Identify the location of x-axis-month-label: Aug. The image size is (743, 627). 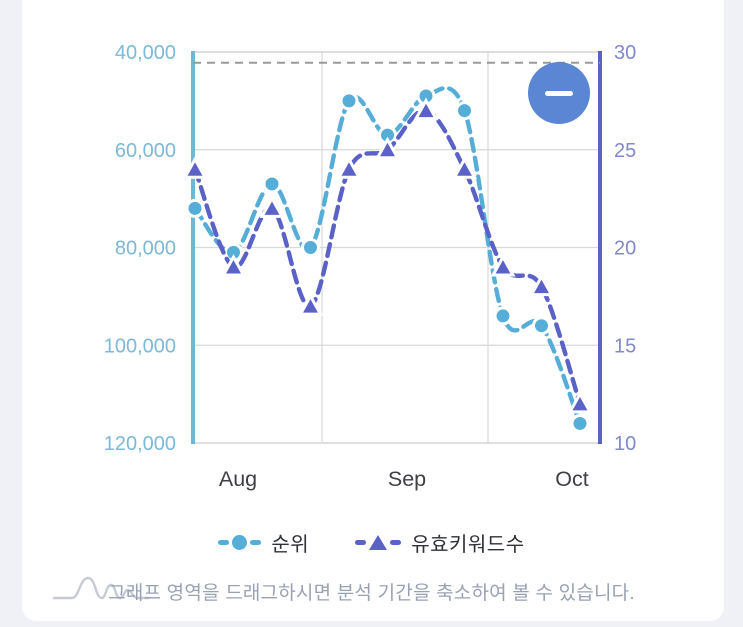
(238, 479).